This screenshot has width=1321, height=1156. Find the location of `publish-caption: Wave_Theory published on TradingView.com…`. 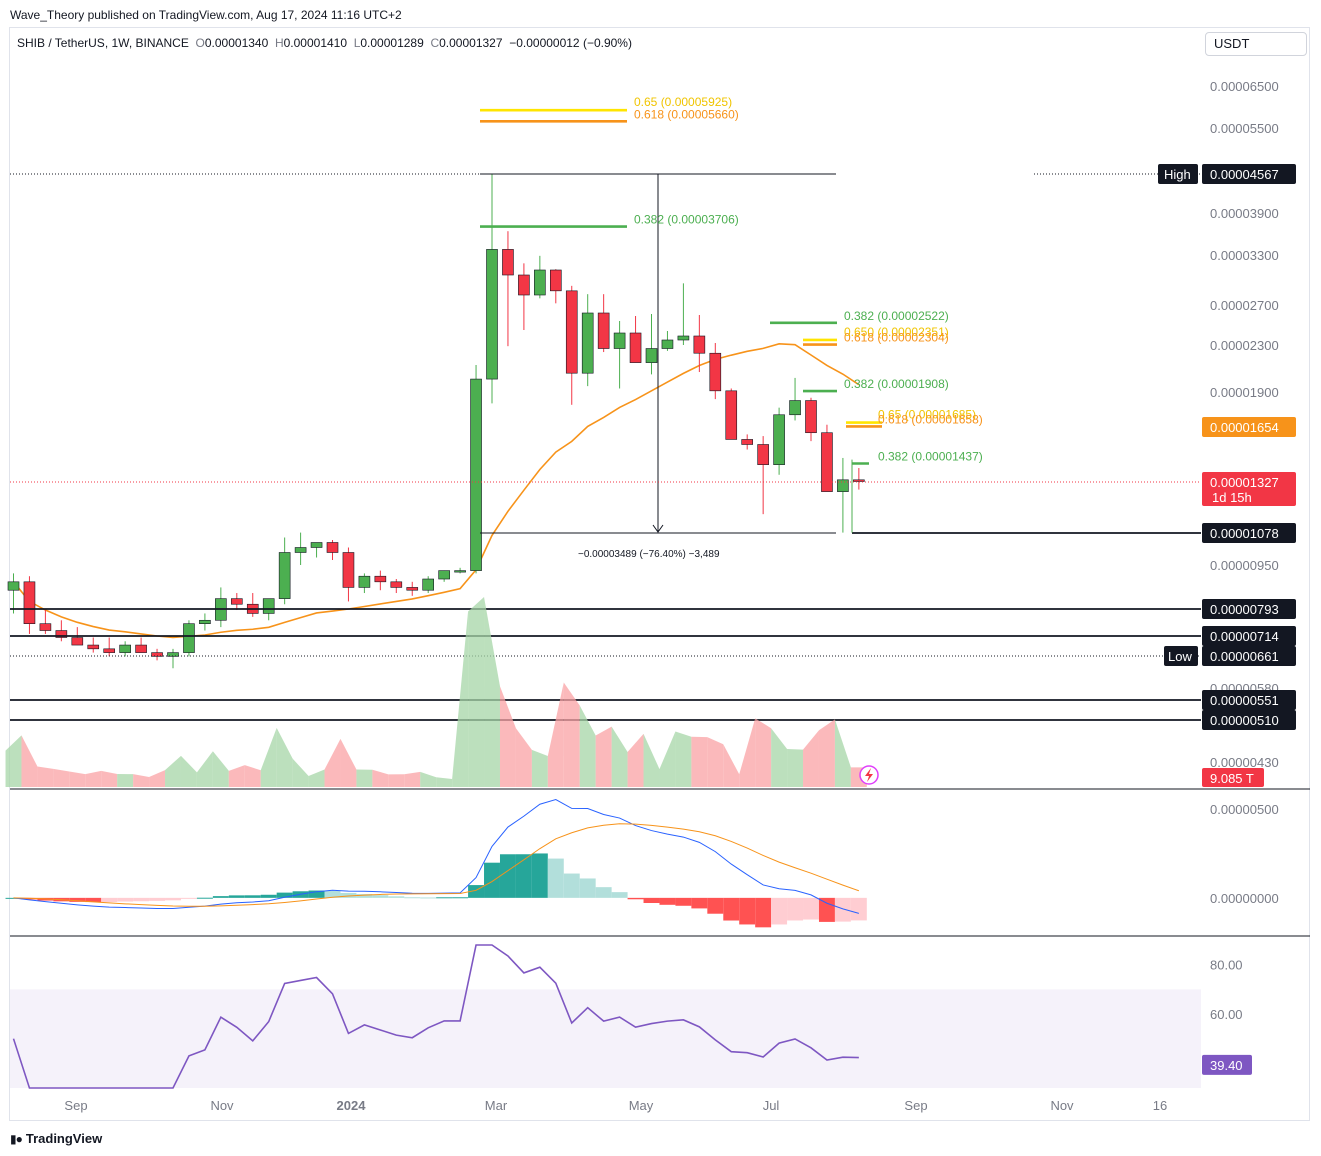

publish-caption: Wave_Theory published on TradingView.com… is located at coordinates (206, 15).